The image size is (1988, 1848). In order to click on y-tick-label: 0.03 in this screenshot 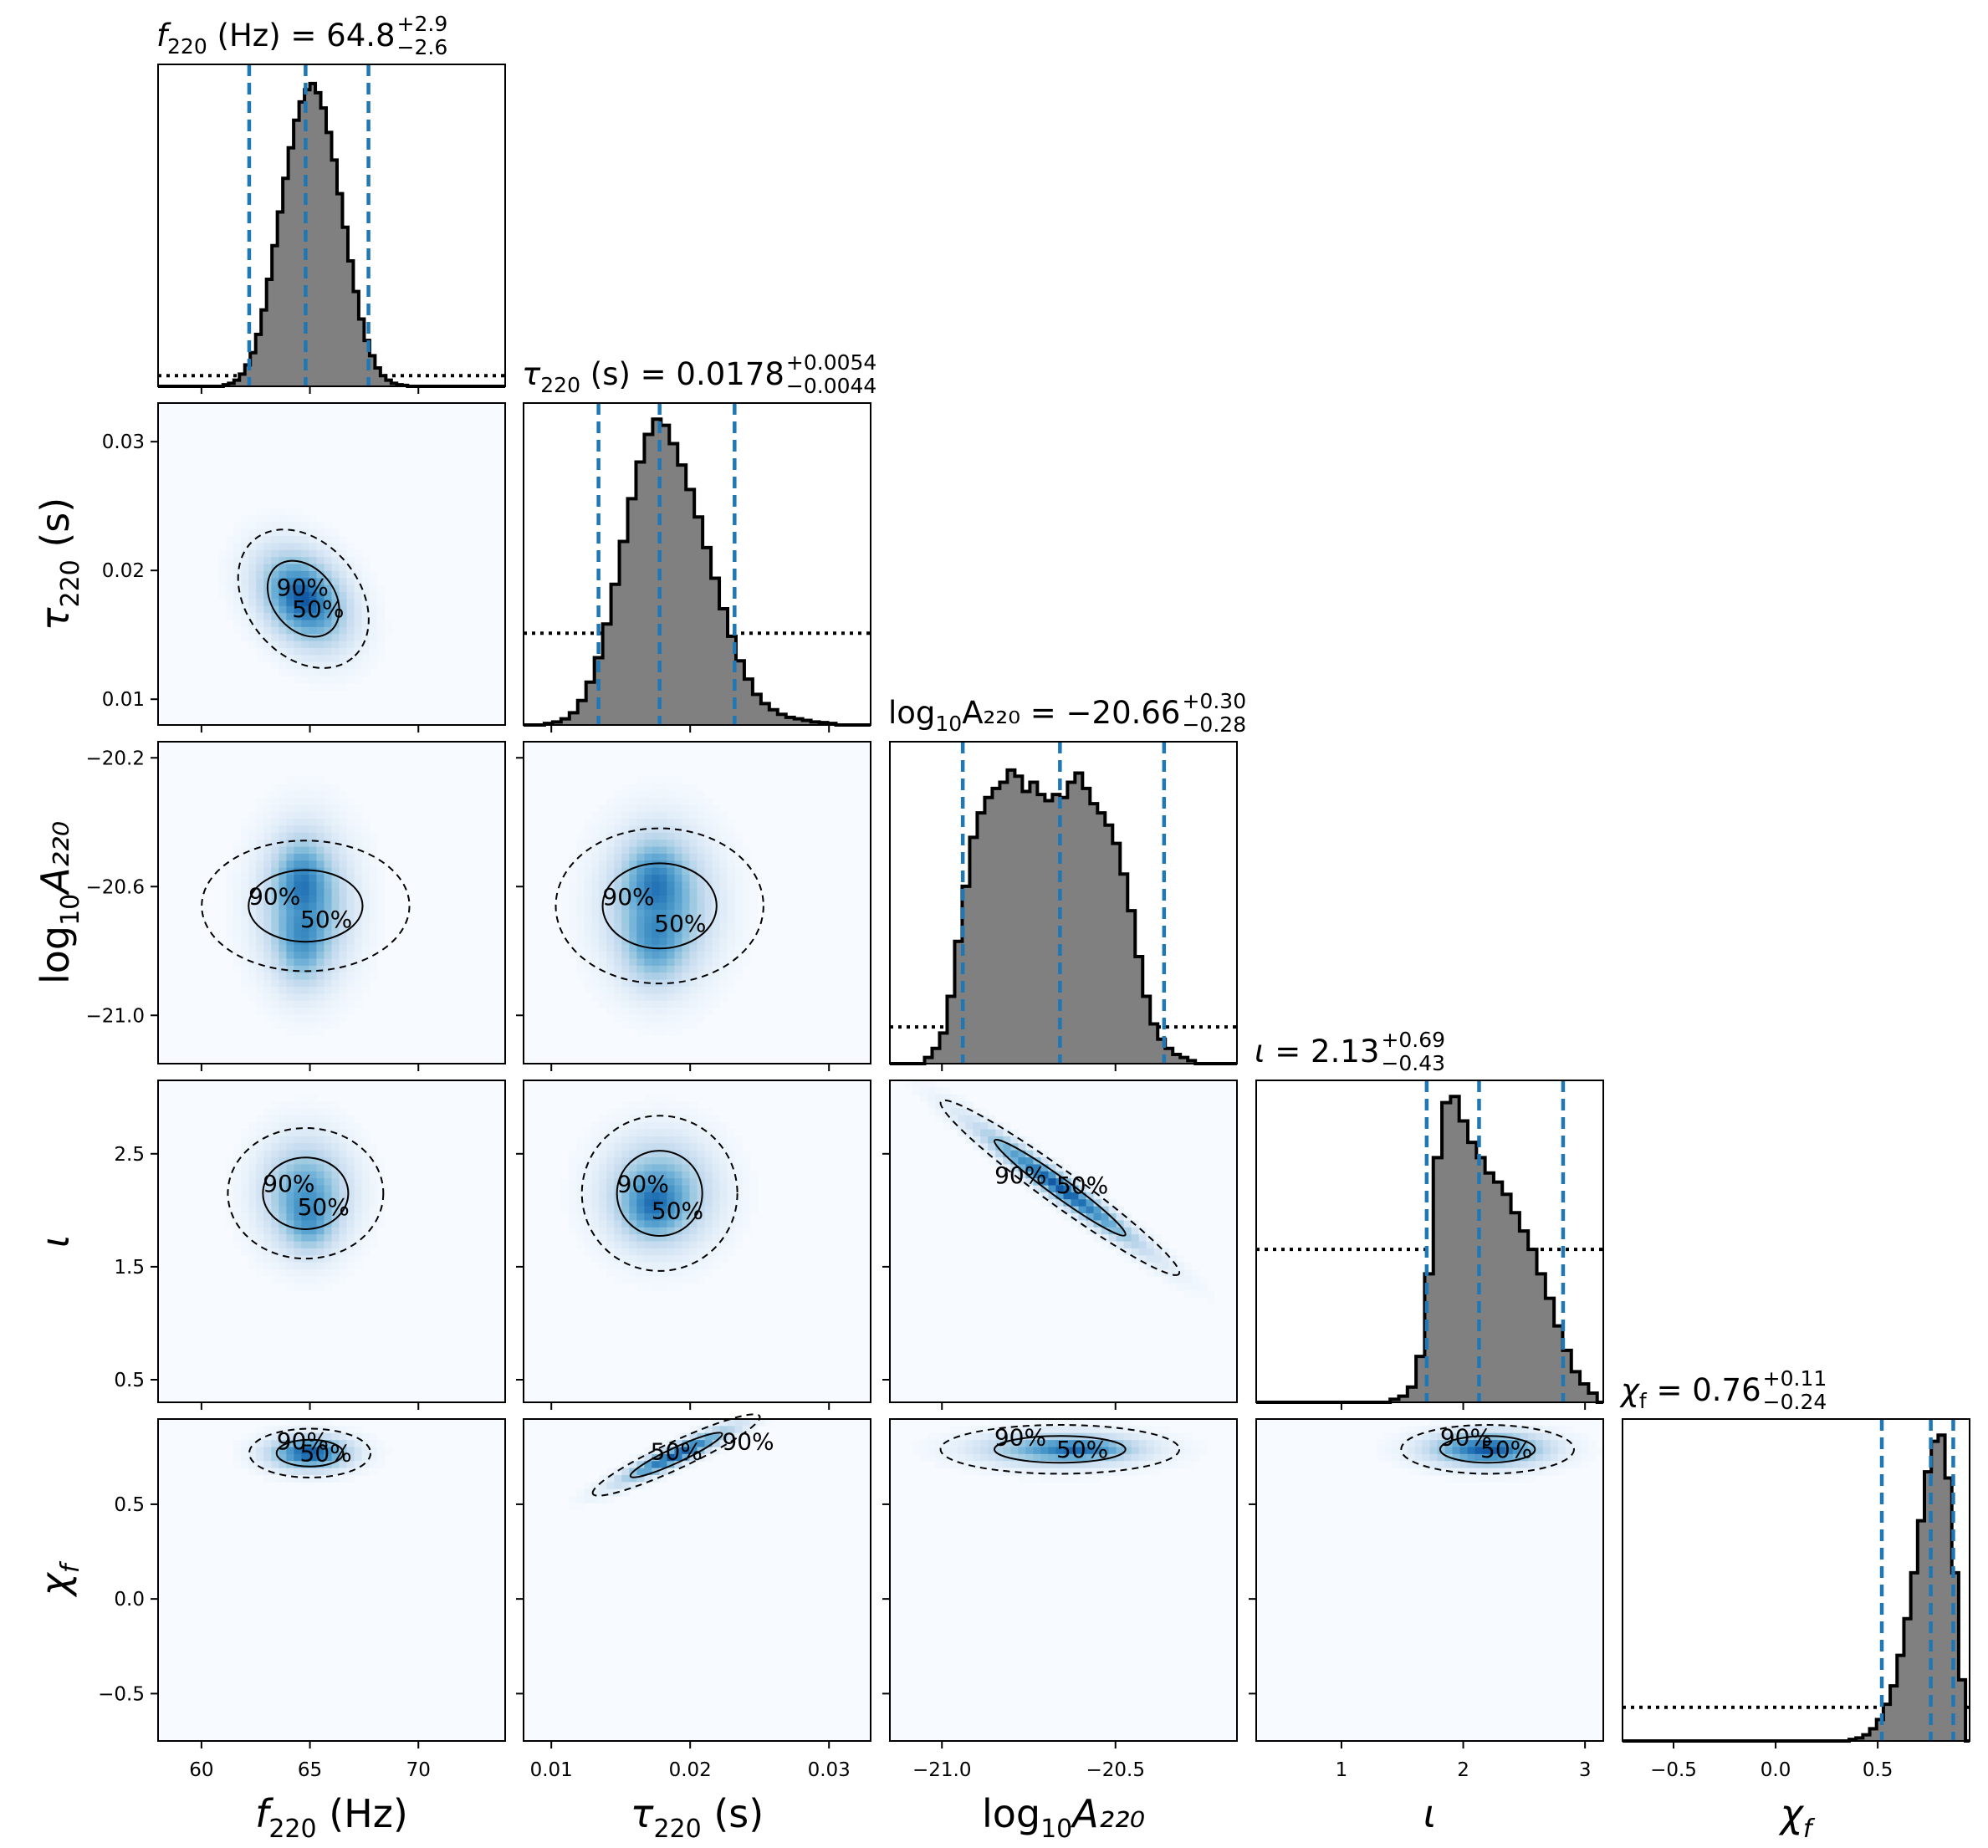, I will do `click(123, 442)`.